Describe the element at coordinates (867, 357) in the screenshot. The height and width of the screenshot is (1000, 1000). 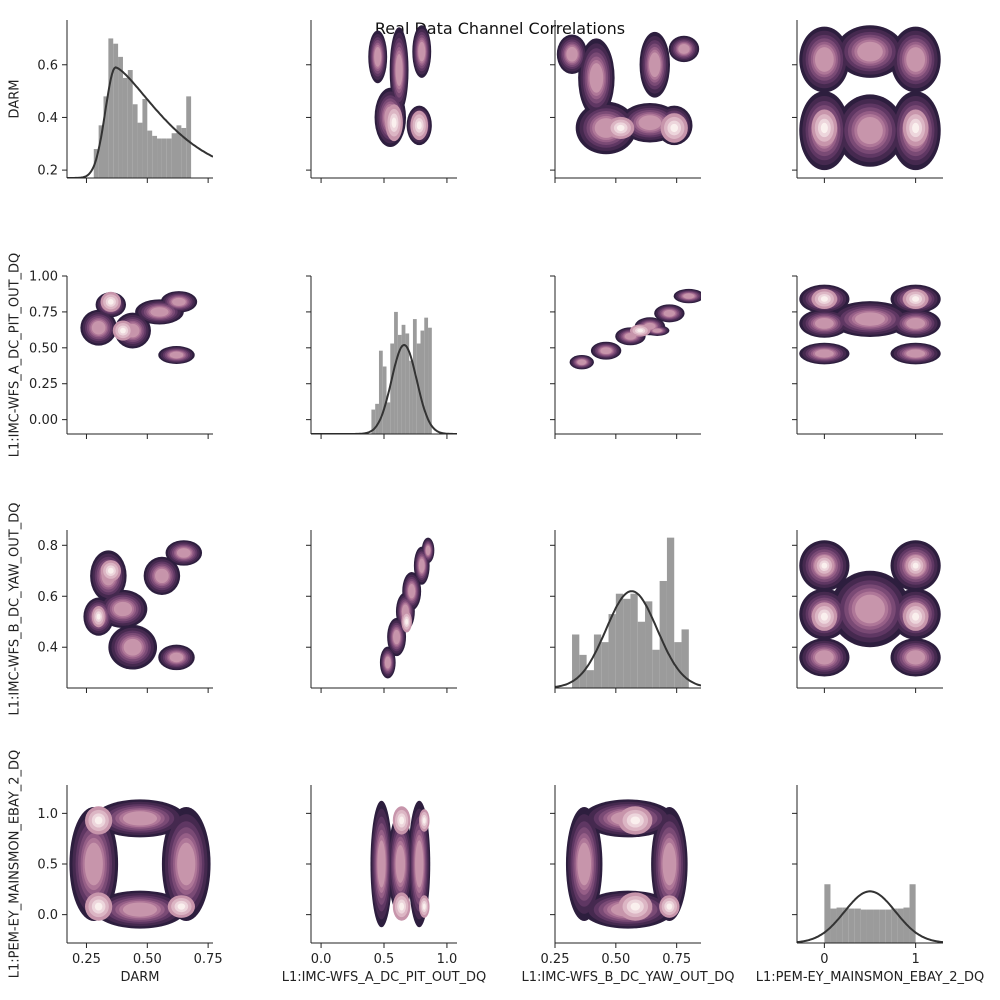
I see `cell-r1-c3` at that location.